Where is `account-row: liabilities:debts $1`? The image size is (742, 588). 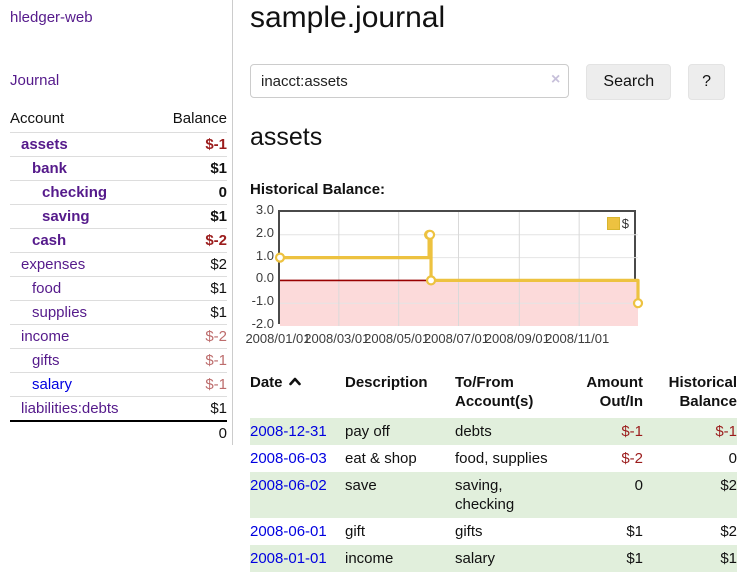
account-row: liabilities:debts $1 is located at coordinates (118, 409).